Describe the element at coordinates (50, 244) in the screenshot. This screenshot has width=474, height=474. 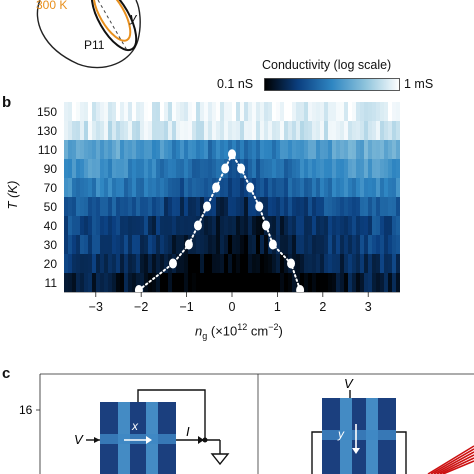
I see `y-tick-label: 30` at that location.